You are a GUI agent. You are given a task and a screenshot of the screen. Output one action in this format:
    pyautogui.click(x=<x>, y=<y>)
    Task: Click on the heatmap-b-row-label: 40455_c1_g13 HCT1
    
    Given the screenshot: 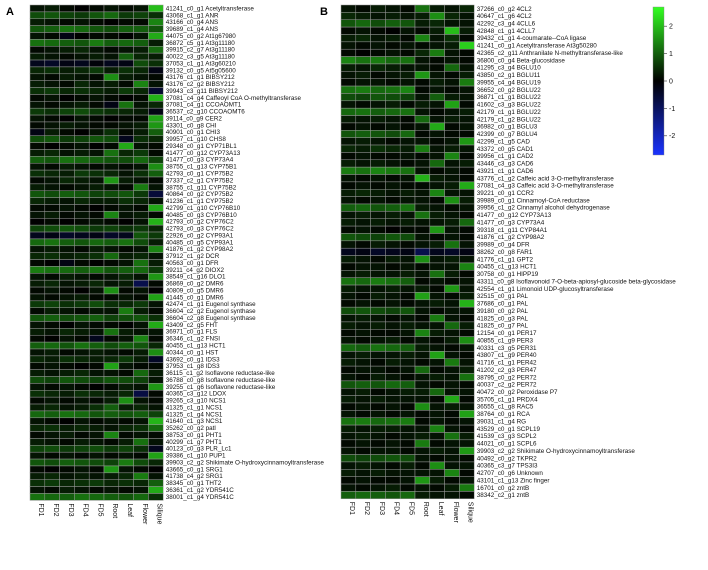 What is the action you would take?
    pyautogui.click(x=507, y=267)
    